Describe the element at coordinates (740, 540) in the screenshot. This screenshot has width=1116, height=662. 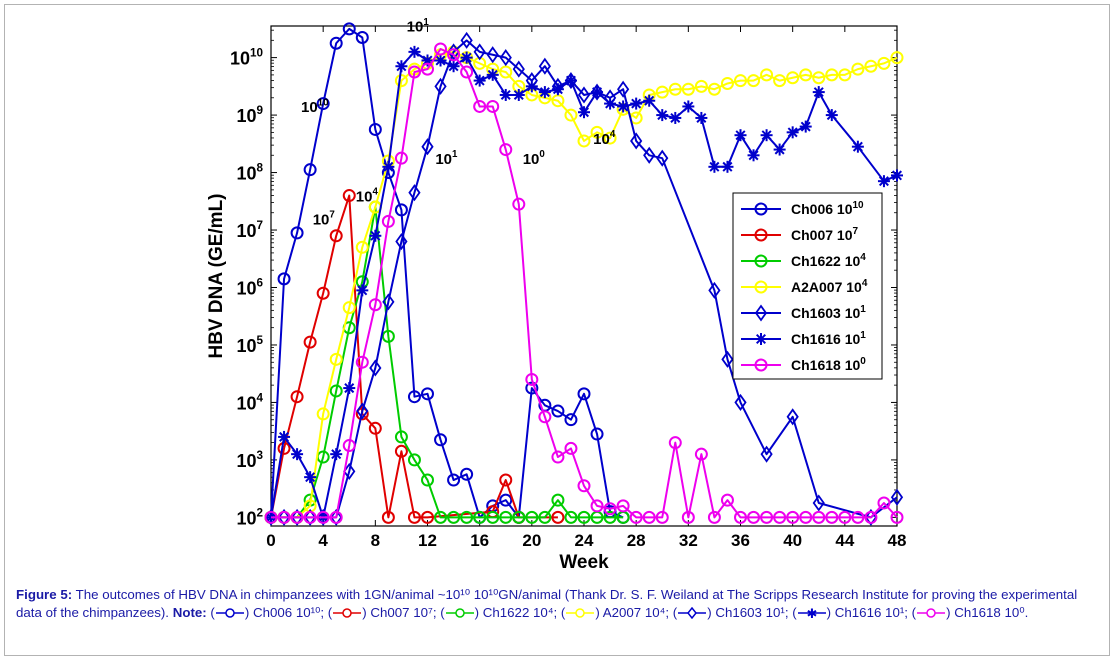
I see `x-tick-label: 36` at that location.